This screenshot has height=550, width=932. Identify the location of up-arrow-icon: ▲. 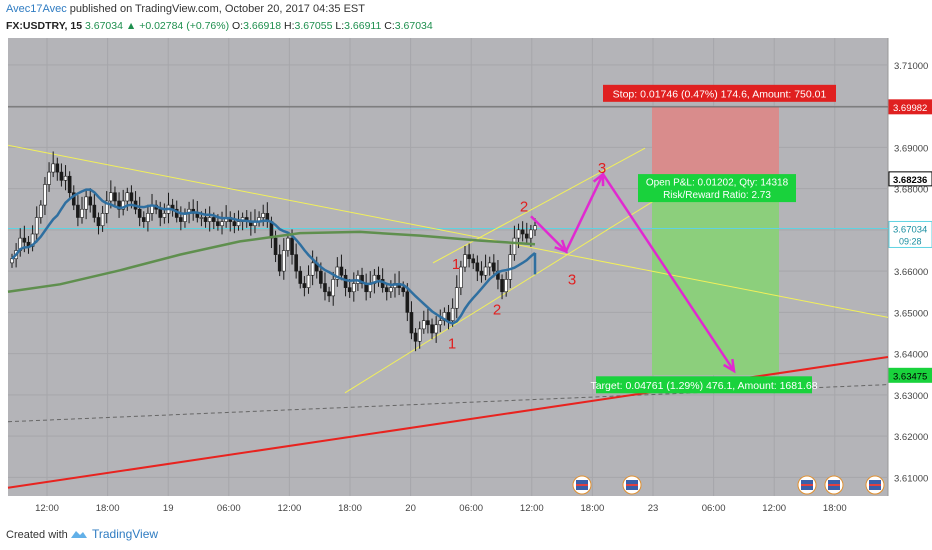
(131, 26).